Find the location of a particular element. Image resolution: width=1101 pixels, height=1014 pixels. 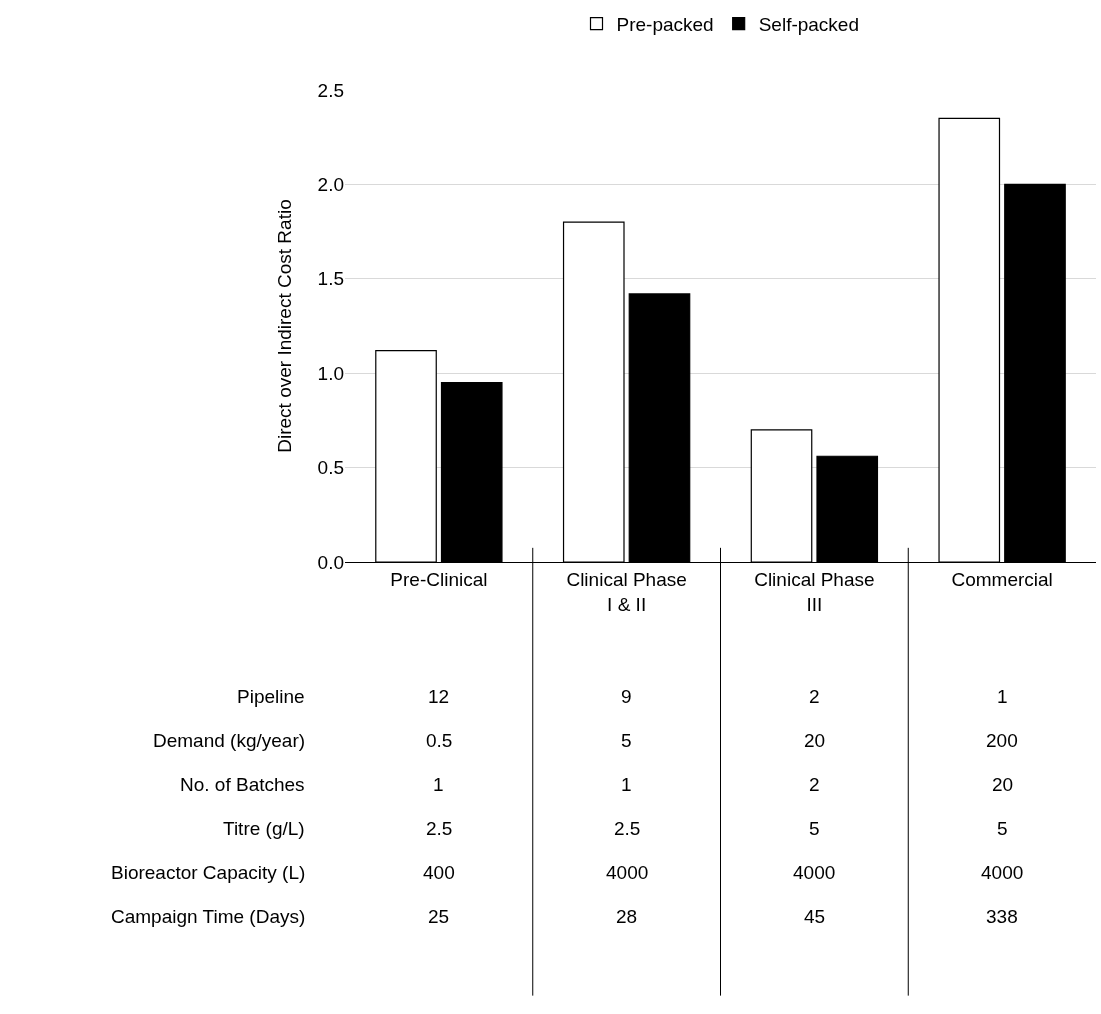

text: 338 is located at coordinates (1002, 916).